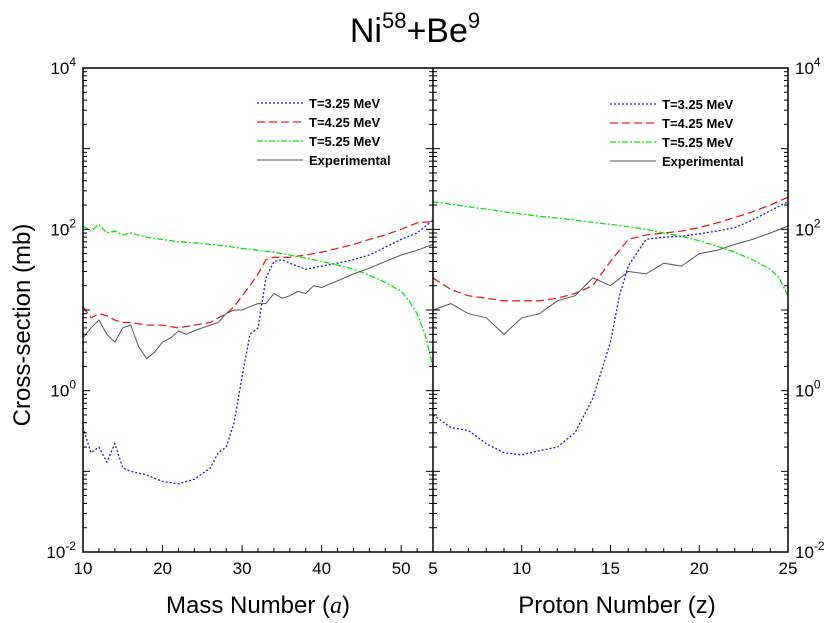  I want to click on x-tick-label: 15, so click(610, 568).